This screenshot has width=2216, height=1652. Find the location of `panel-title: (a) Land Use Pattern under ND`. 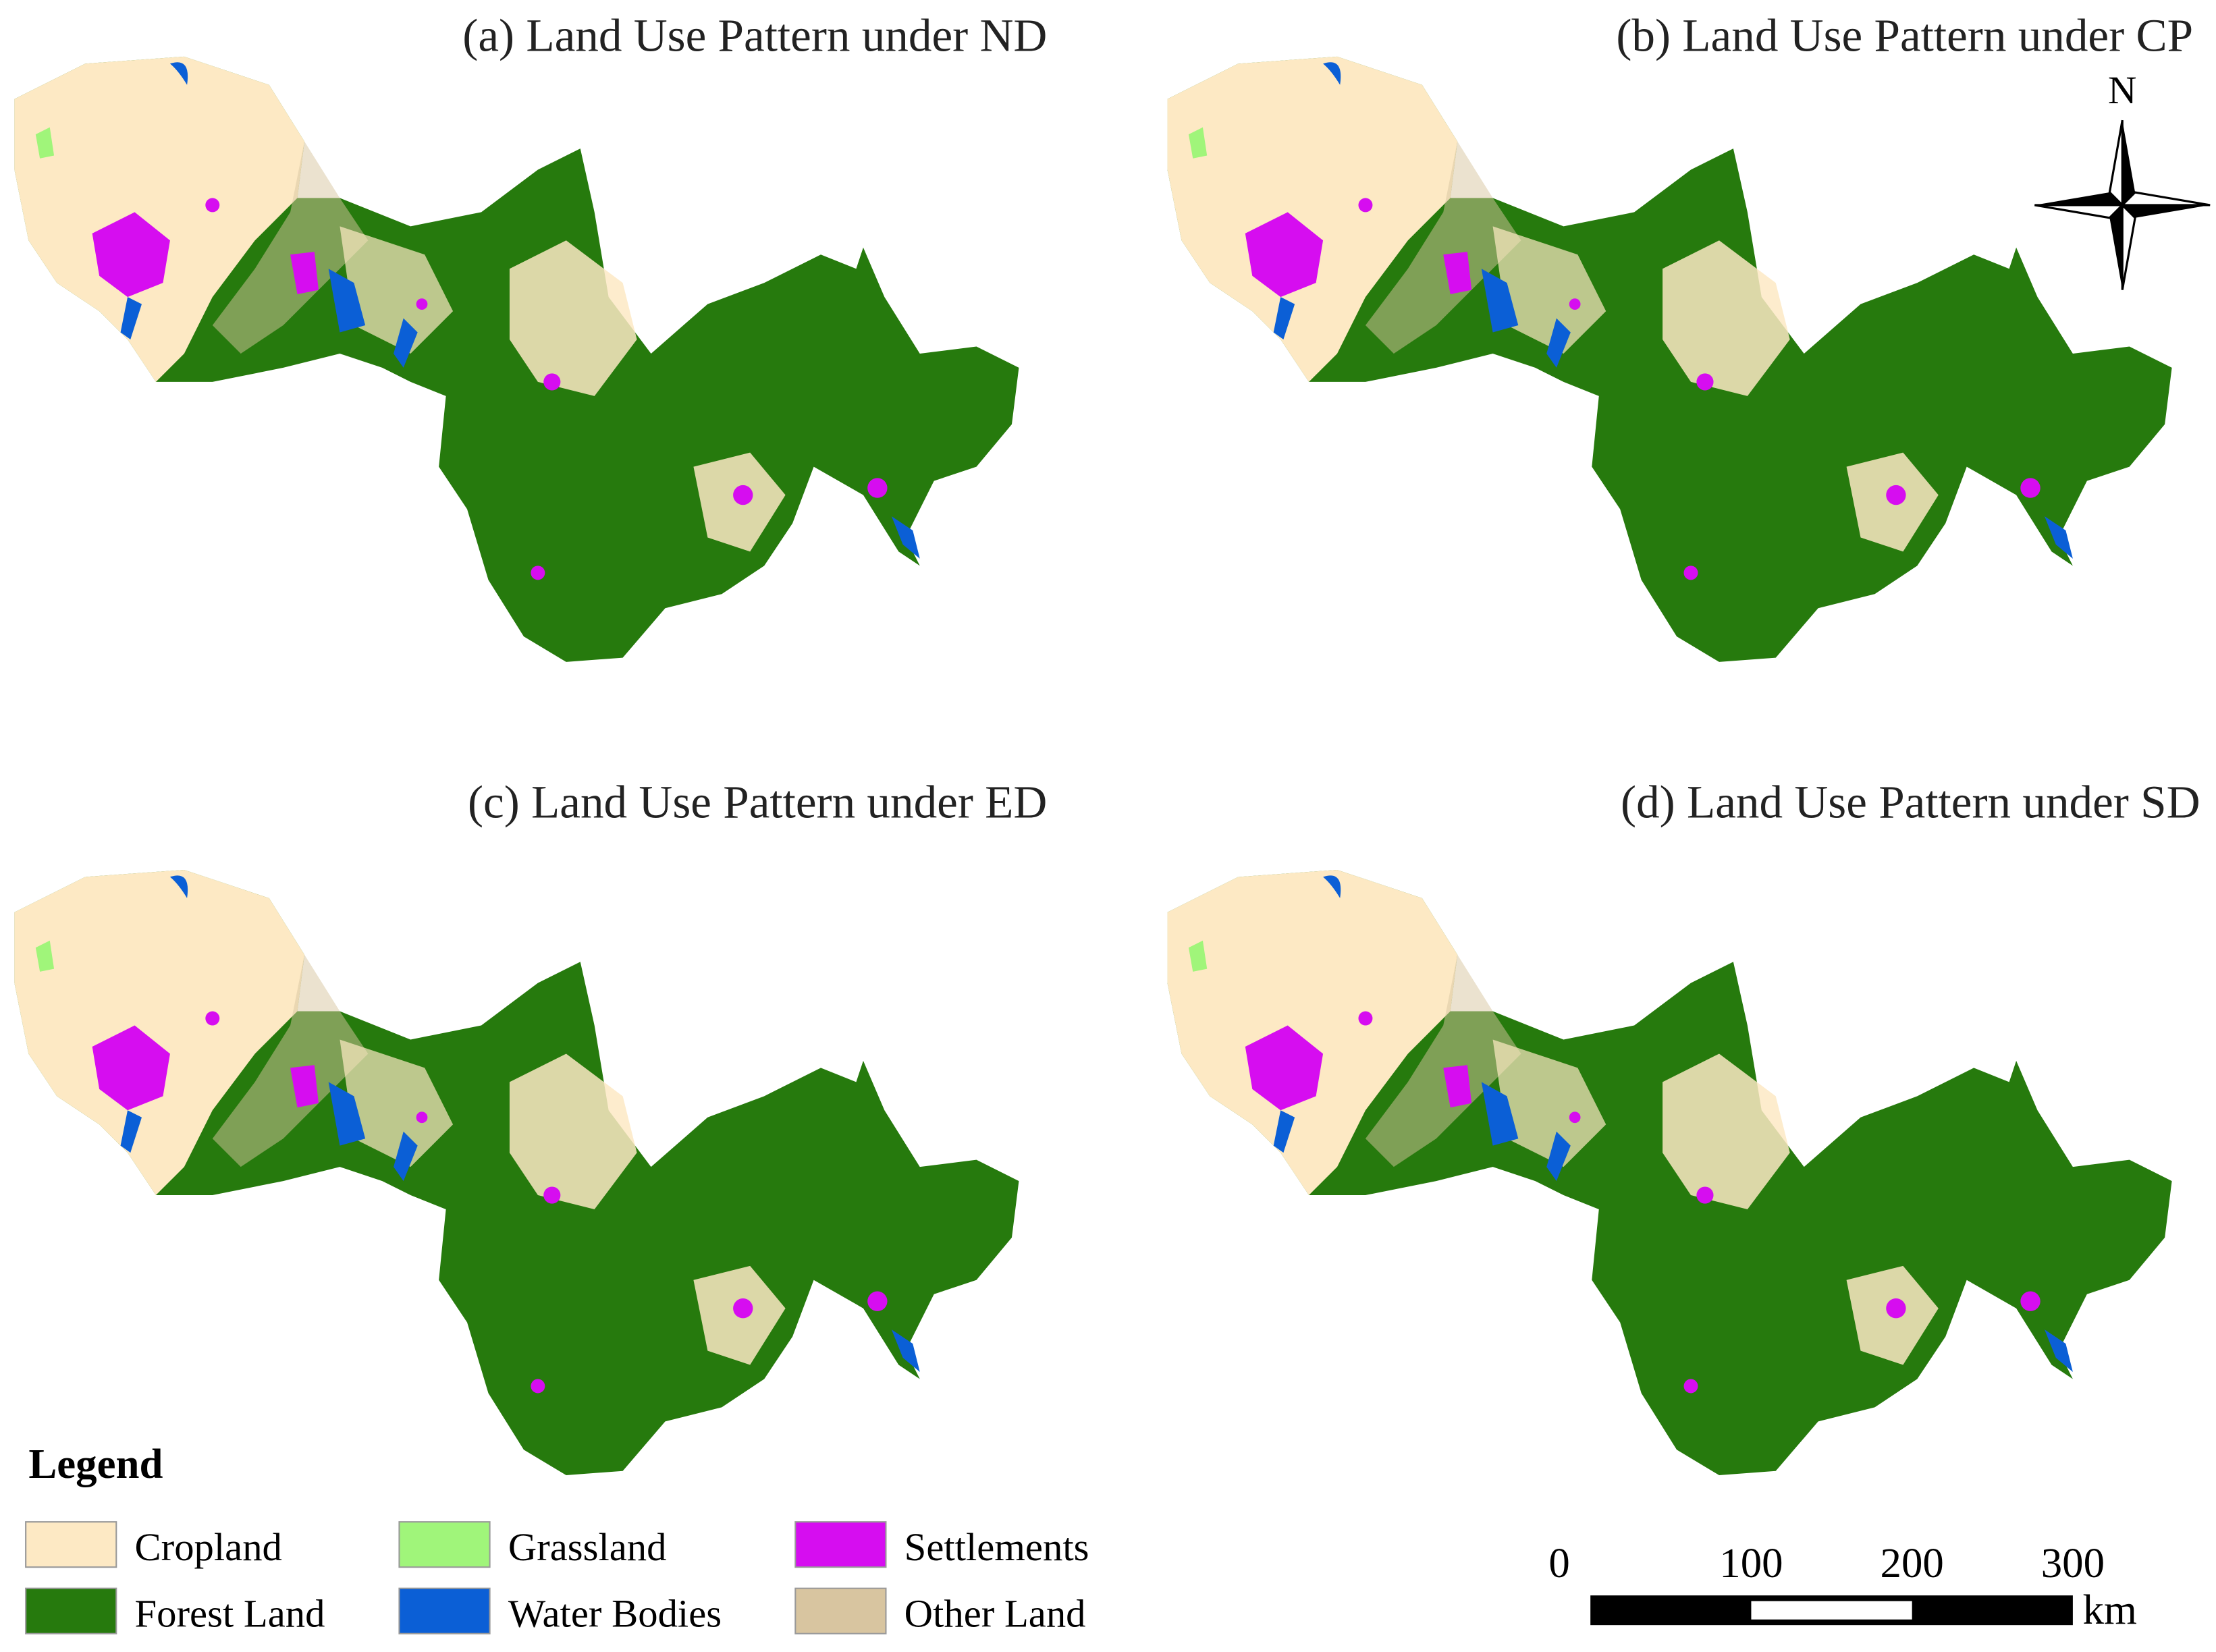

panel-title: (a) Land Use Pattern under ND is located at coordinates (754, 35).